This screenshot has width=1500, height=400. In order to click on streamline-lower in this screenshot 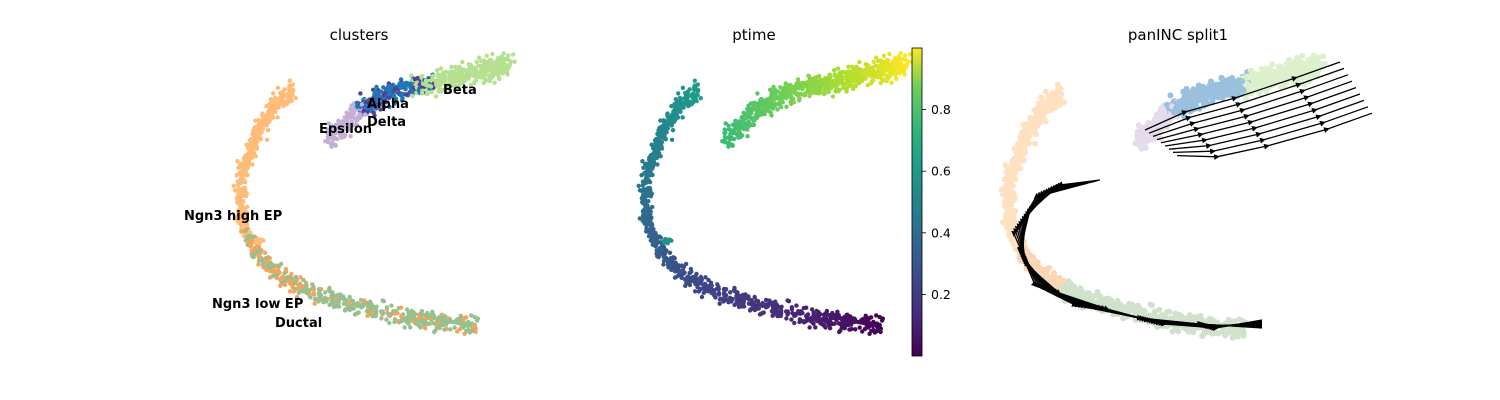, I will do `click(1140, 255)`.